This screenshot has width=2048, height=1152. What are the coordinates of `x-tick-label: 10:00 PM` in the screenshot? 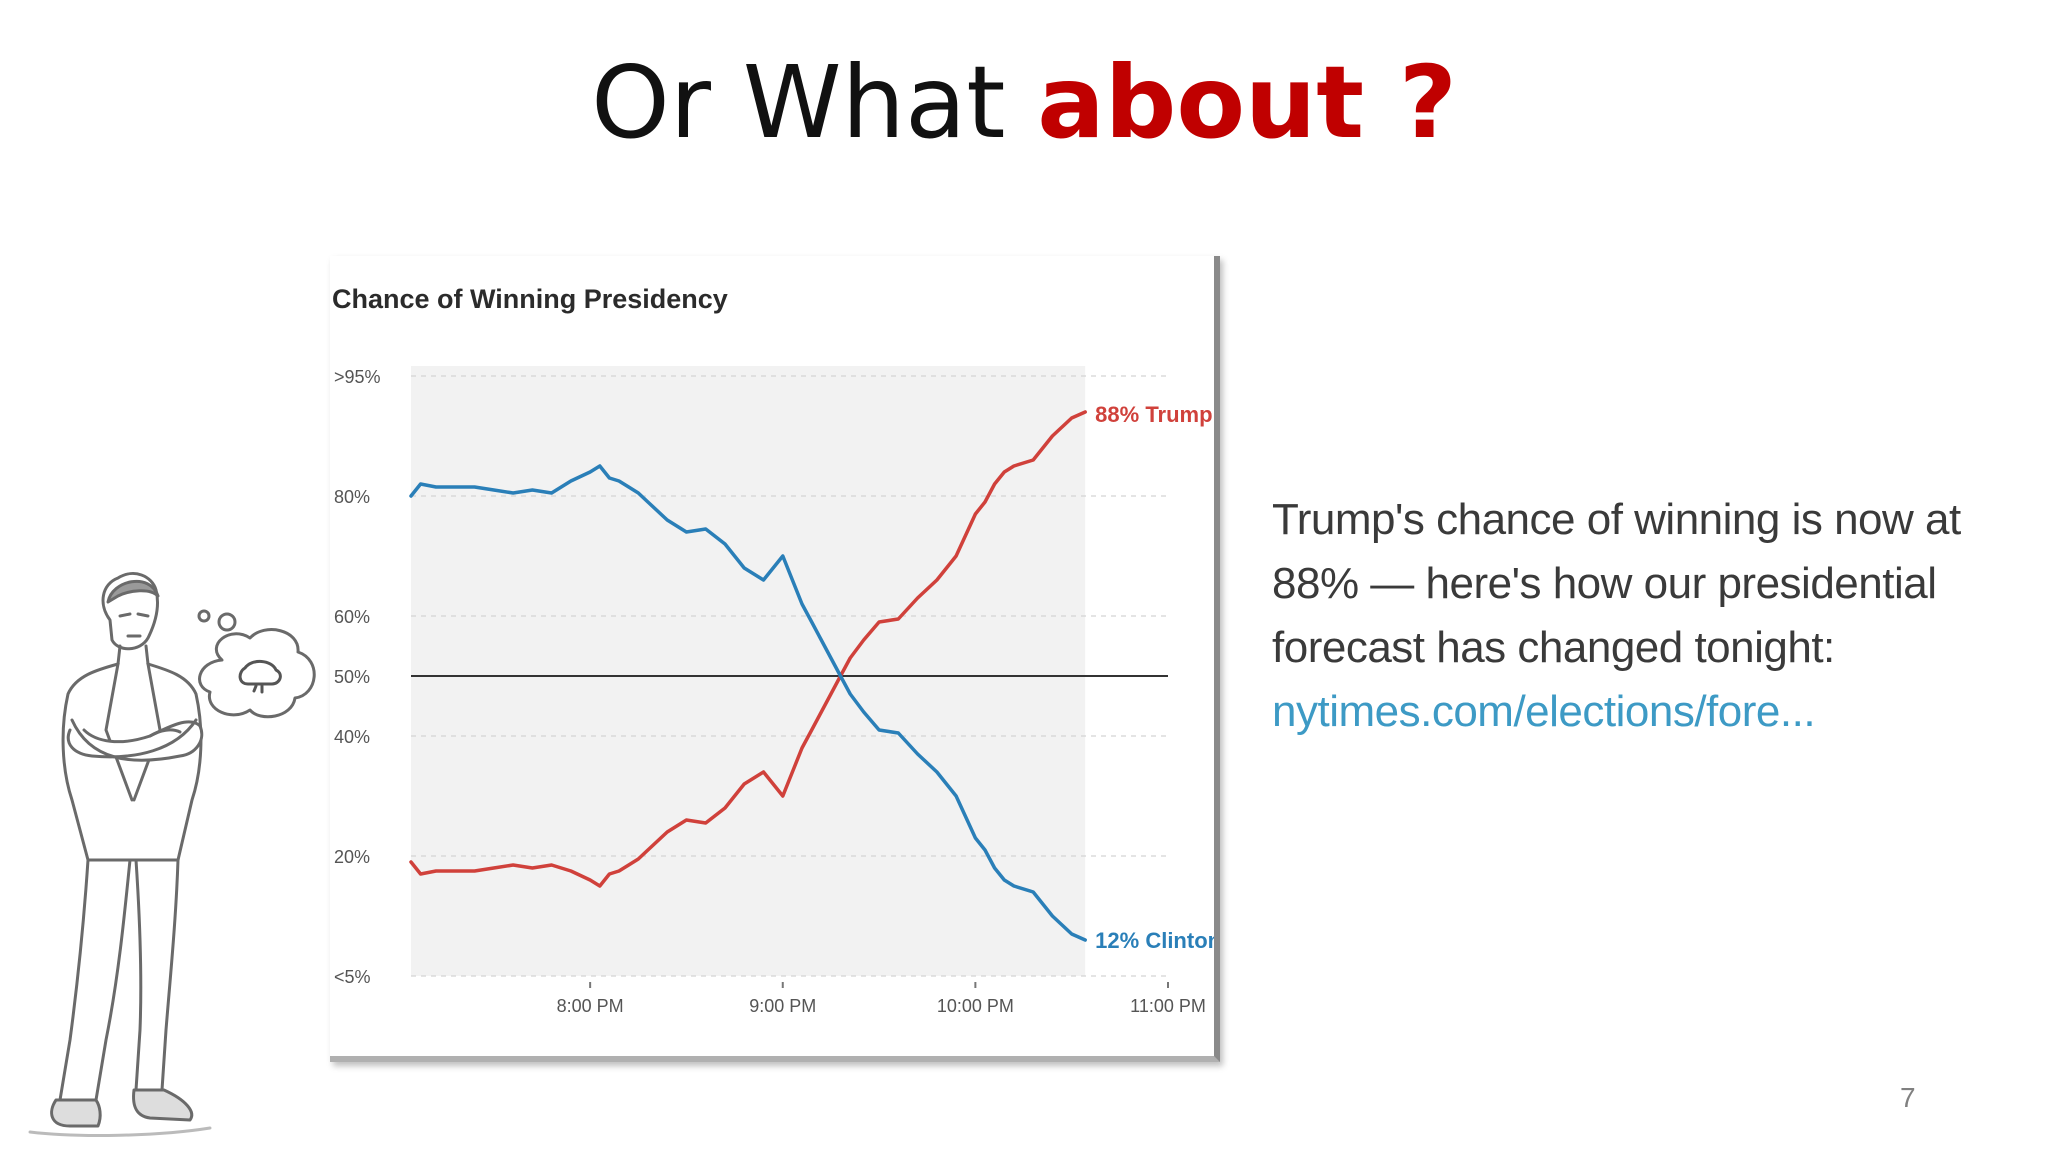 It's located at (975, 1006).